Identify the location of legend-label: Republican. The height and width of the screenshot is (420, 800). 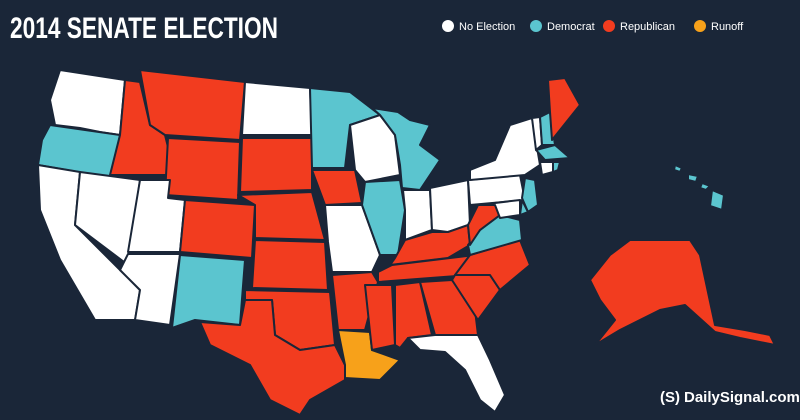
(647, 27).